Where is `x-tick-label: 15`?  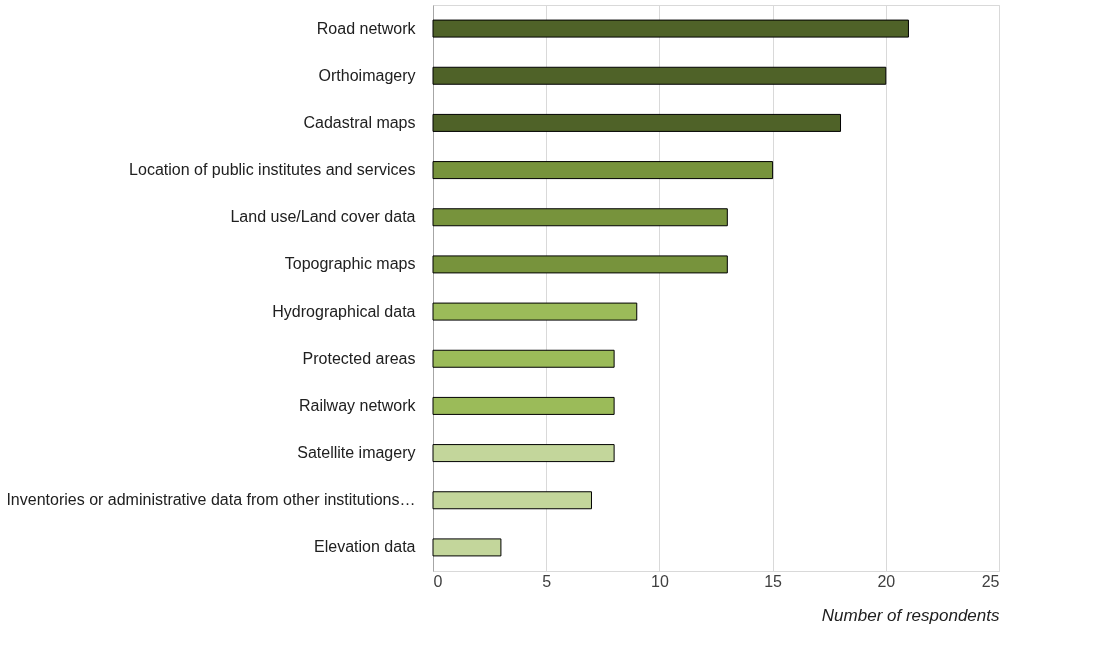 x-tick-label: 15 is located at coordinates (773, 581).